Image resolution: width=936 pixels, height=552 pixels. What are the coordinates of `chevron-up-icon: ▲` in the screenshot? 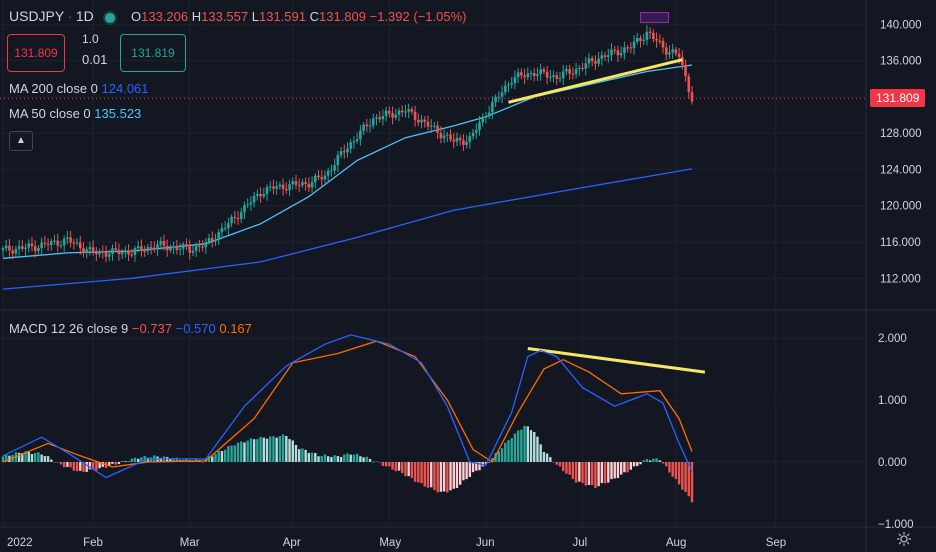 It's located at (21, 141).